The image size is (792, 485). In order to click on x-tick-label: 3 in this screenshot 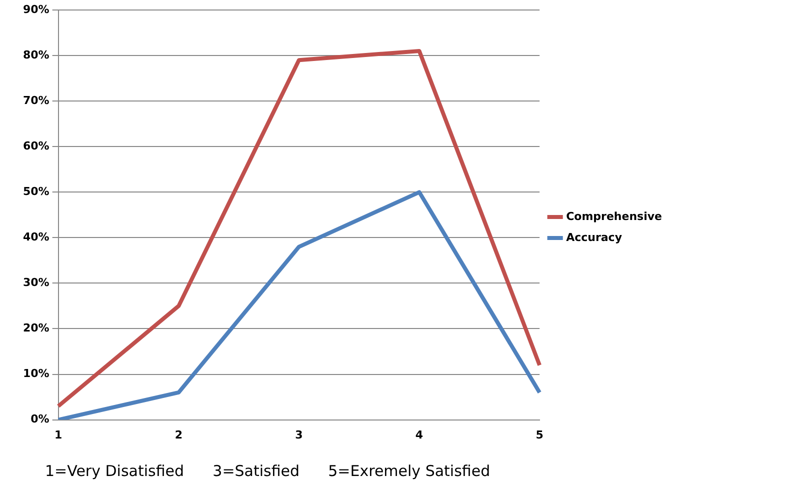, I will do `click(299, 435)`.